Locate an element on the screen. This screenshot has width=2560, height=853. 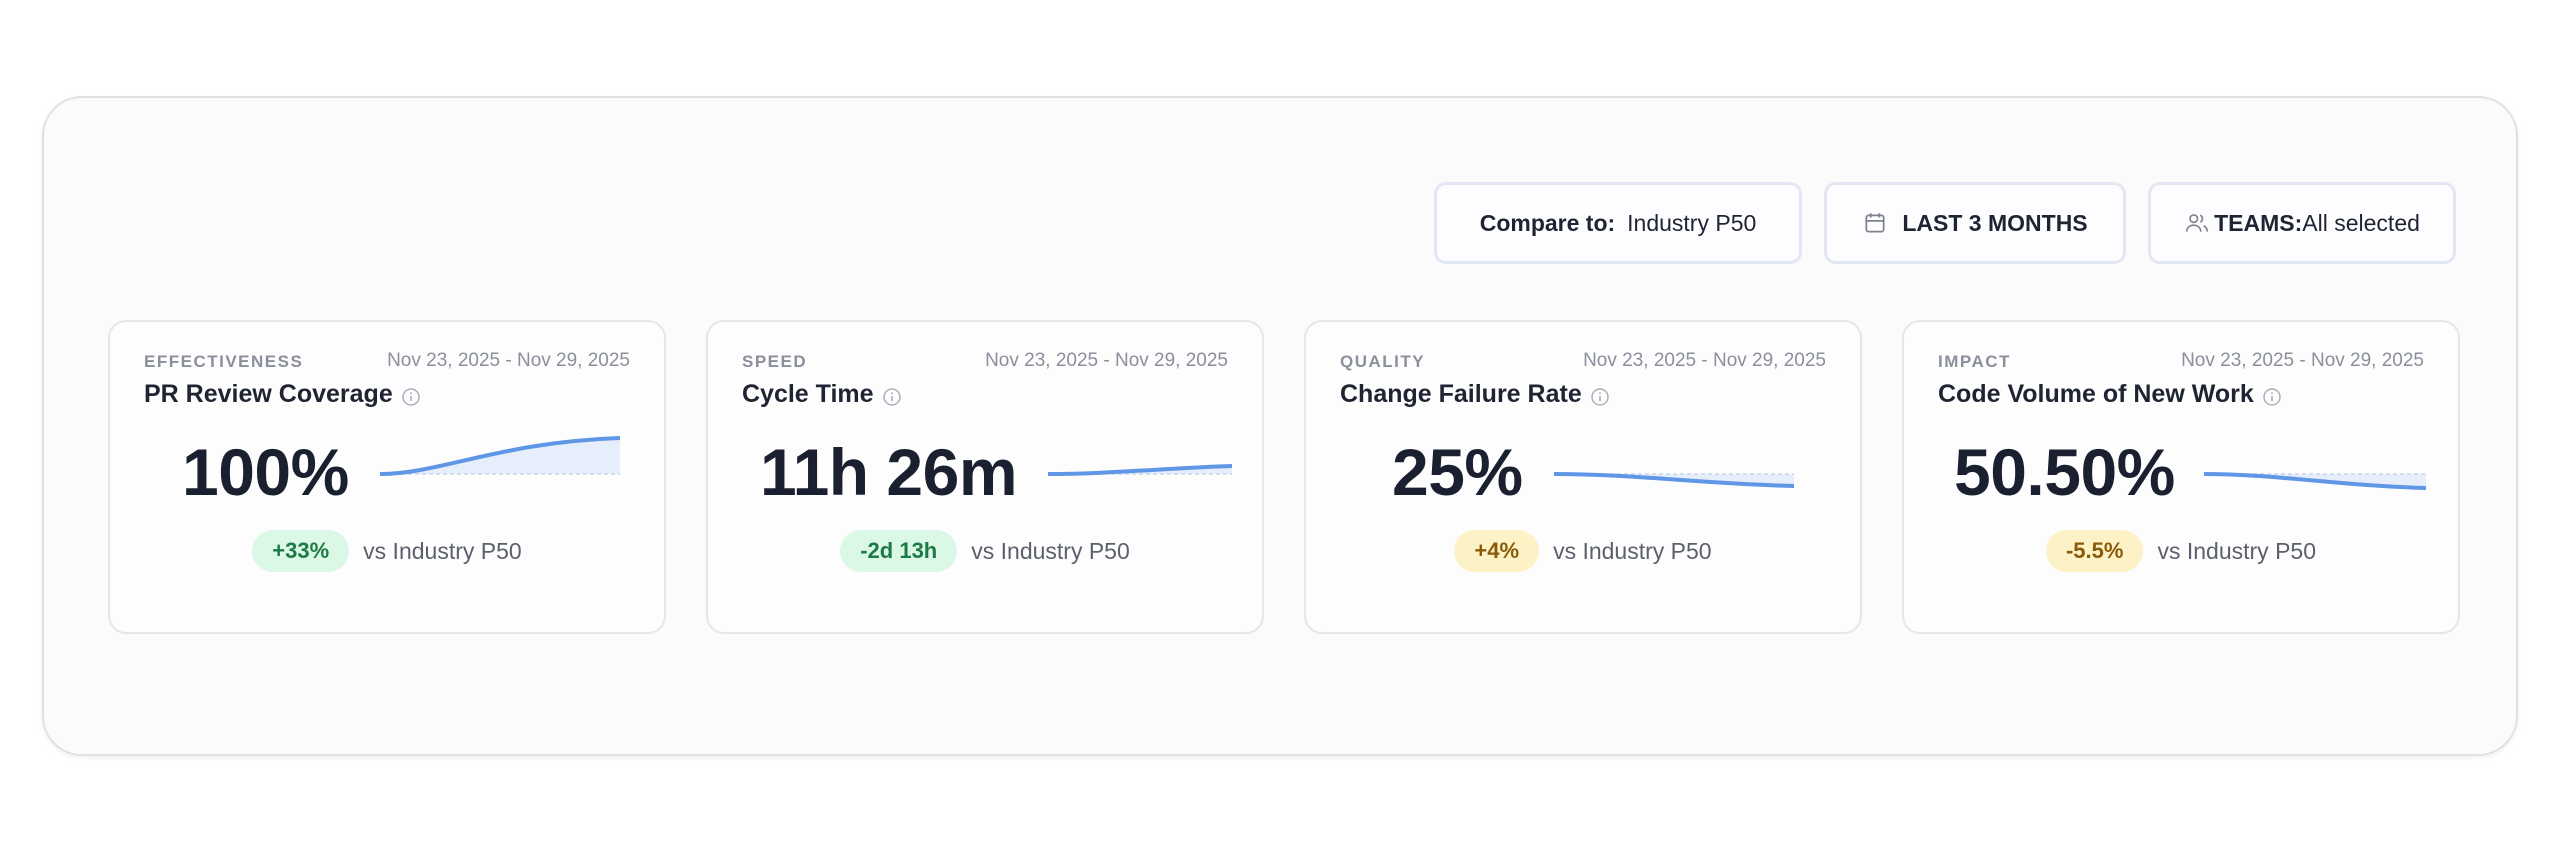
metric-comparison: -2d 13h vs Industry P50 is located at coordinates (985, 551).